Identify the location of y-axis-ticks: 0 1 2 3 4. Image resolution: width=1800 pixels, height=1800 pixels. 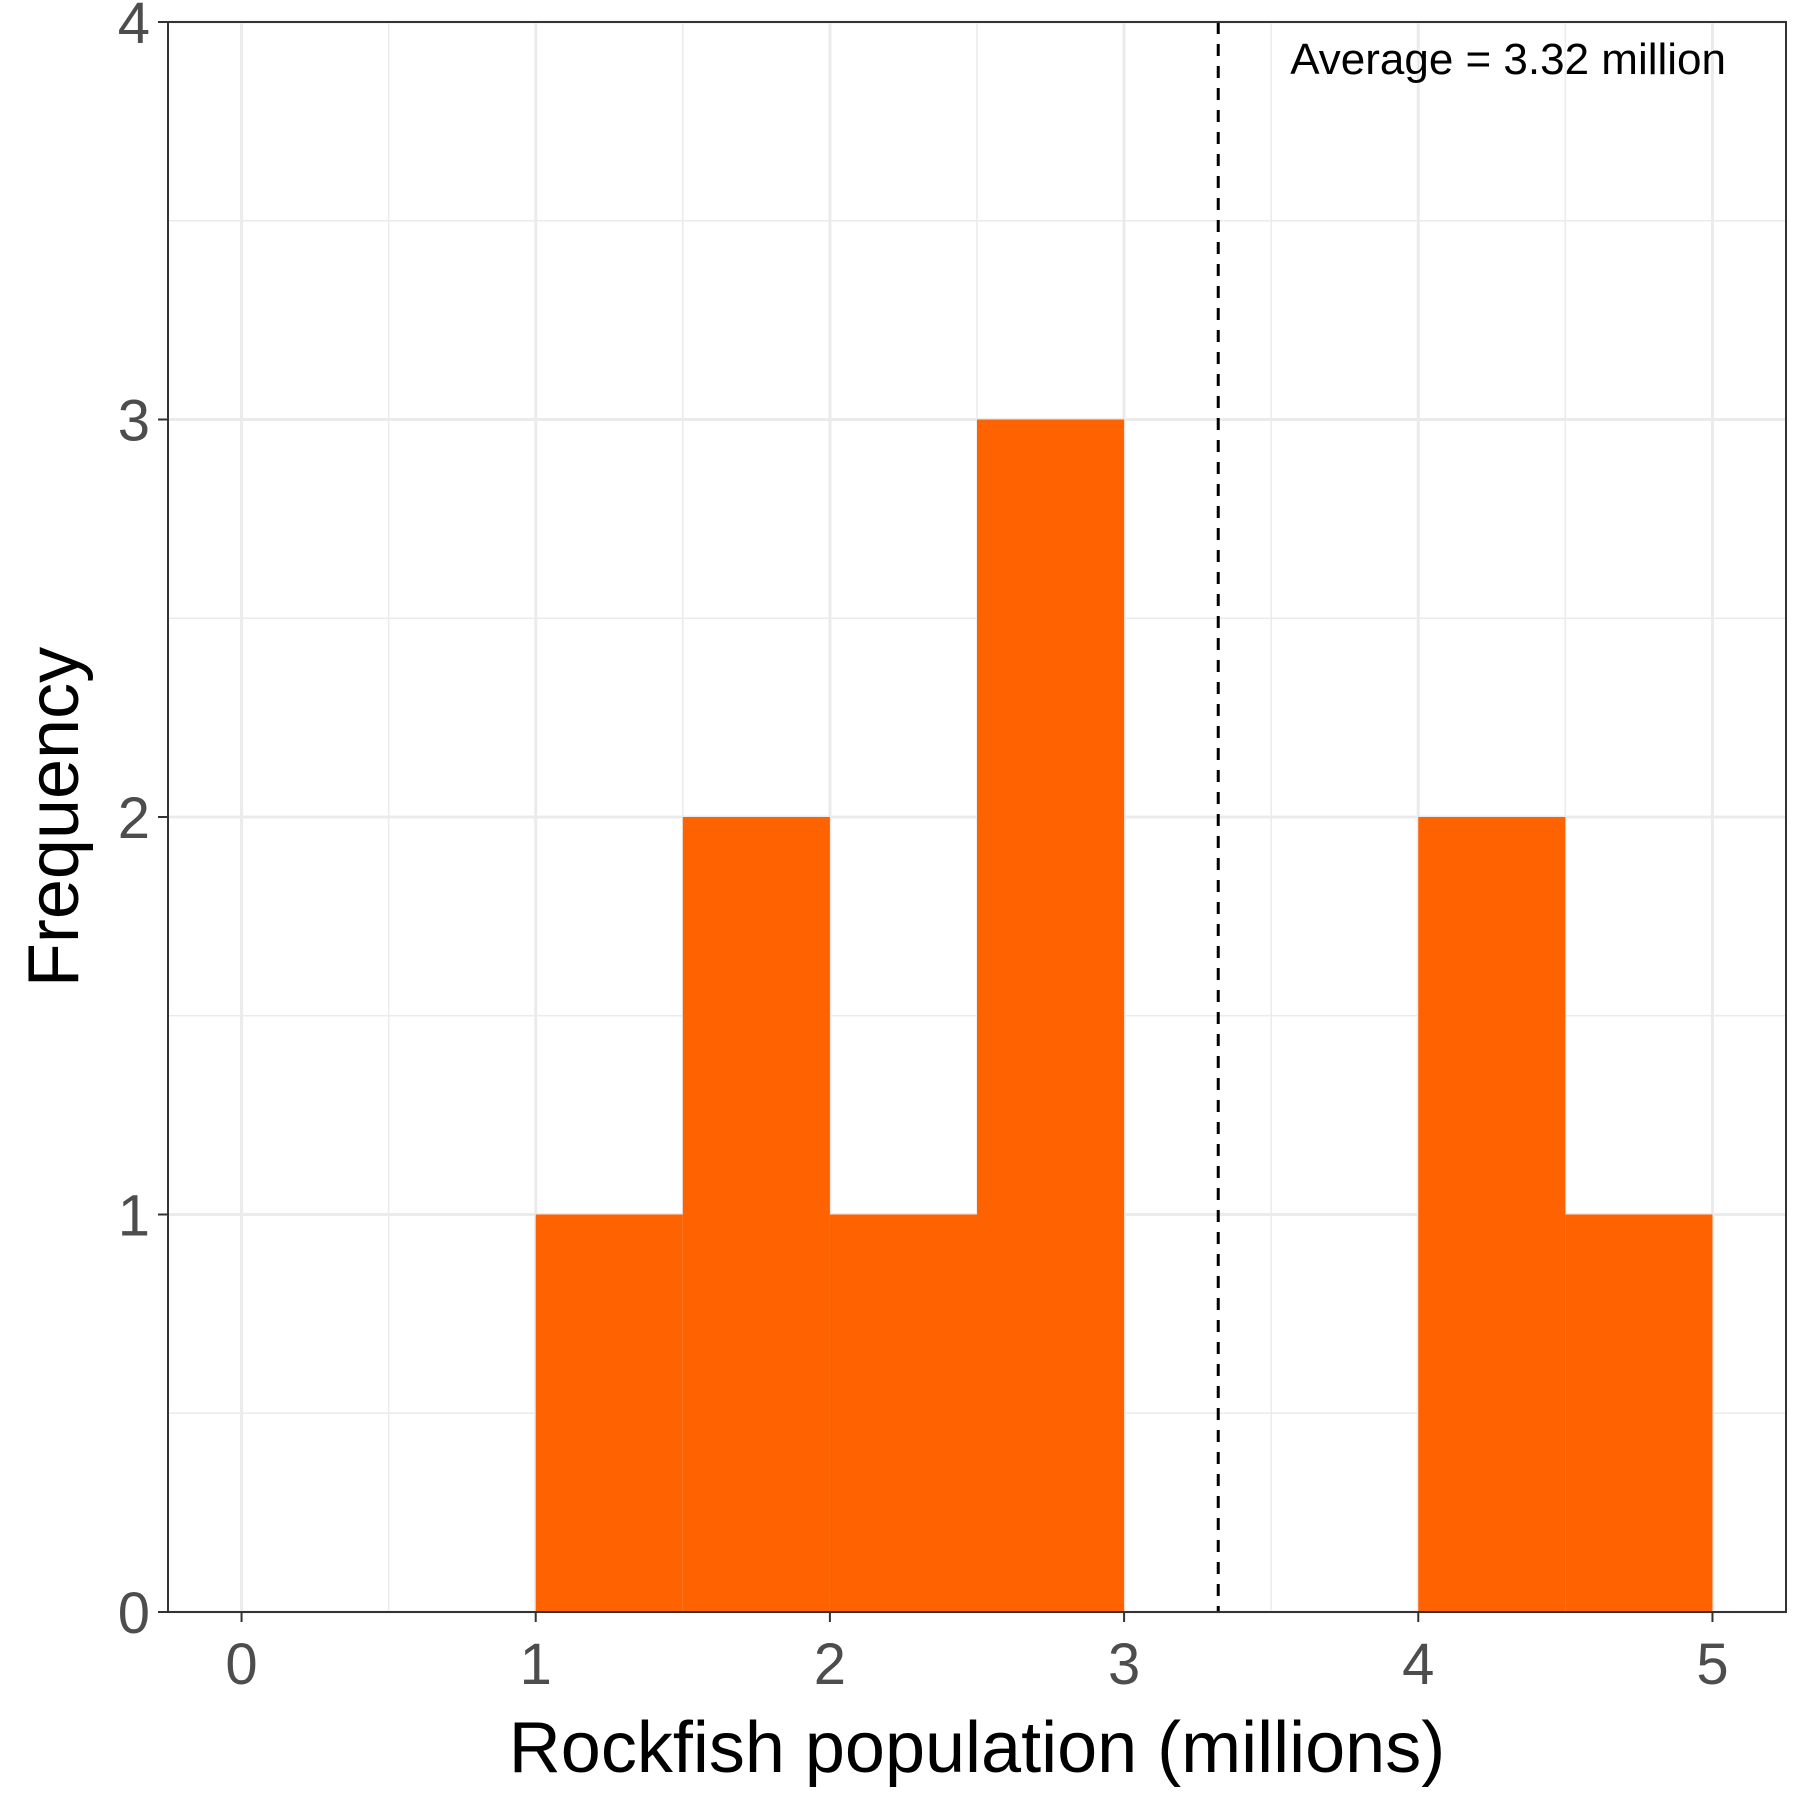
(143, 823).